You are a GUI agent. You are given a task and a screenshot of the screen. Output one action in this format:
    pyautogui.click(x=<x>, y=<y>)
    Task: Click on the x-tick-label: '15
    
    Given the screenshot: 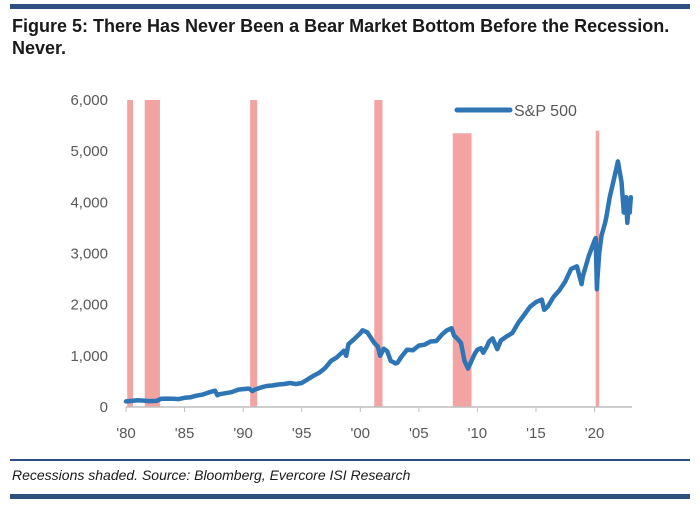 What is the action you would take?
    pyautogui.click(x=536, y=433)
    